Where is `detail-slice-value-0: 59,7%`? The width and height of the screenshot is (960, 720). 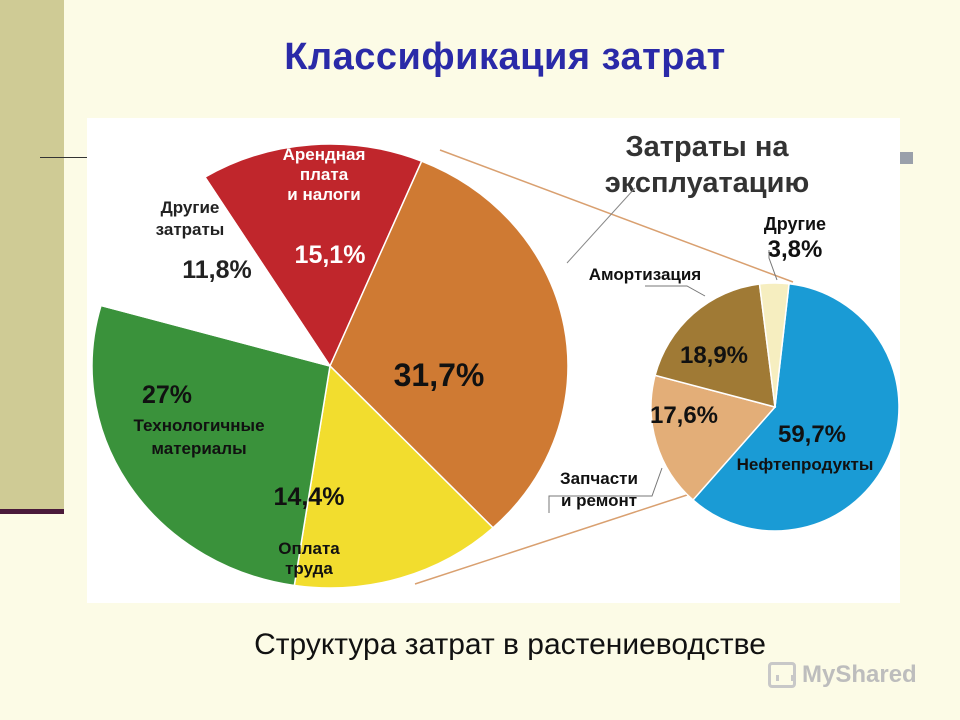
detail-slice-value-0: 59,7% is located at coordinates (812, 434).